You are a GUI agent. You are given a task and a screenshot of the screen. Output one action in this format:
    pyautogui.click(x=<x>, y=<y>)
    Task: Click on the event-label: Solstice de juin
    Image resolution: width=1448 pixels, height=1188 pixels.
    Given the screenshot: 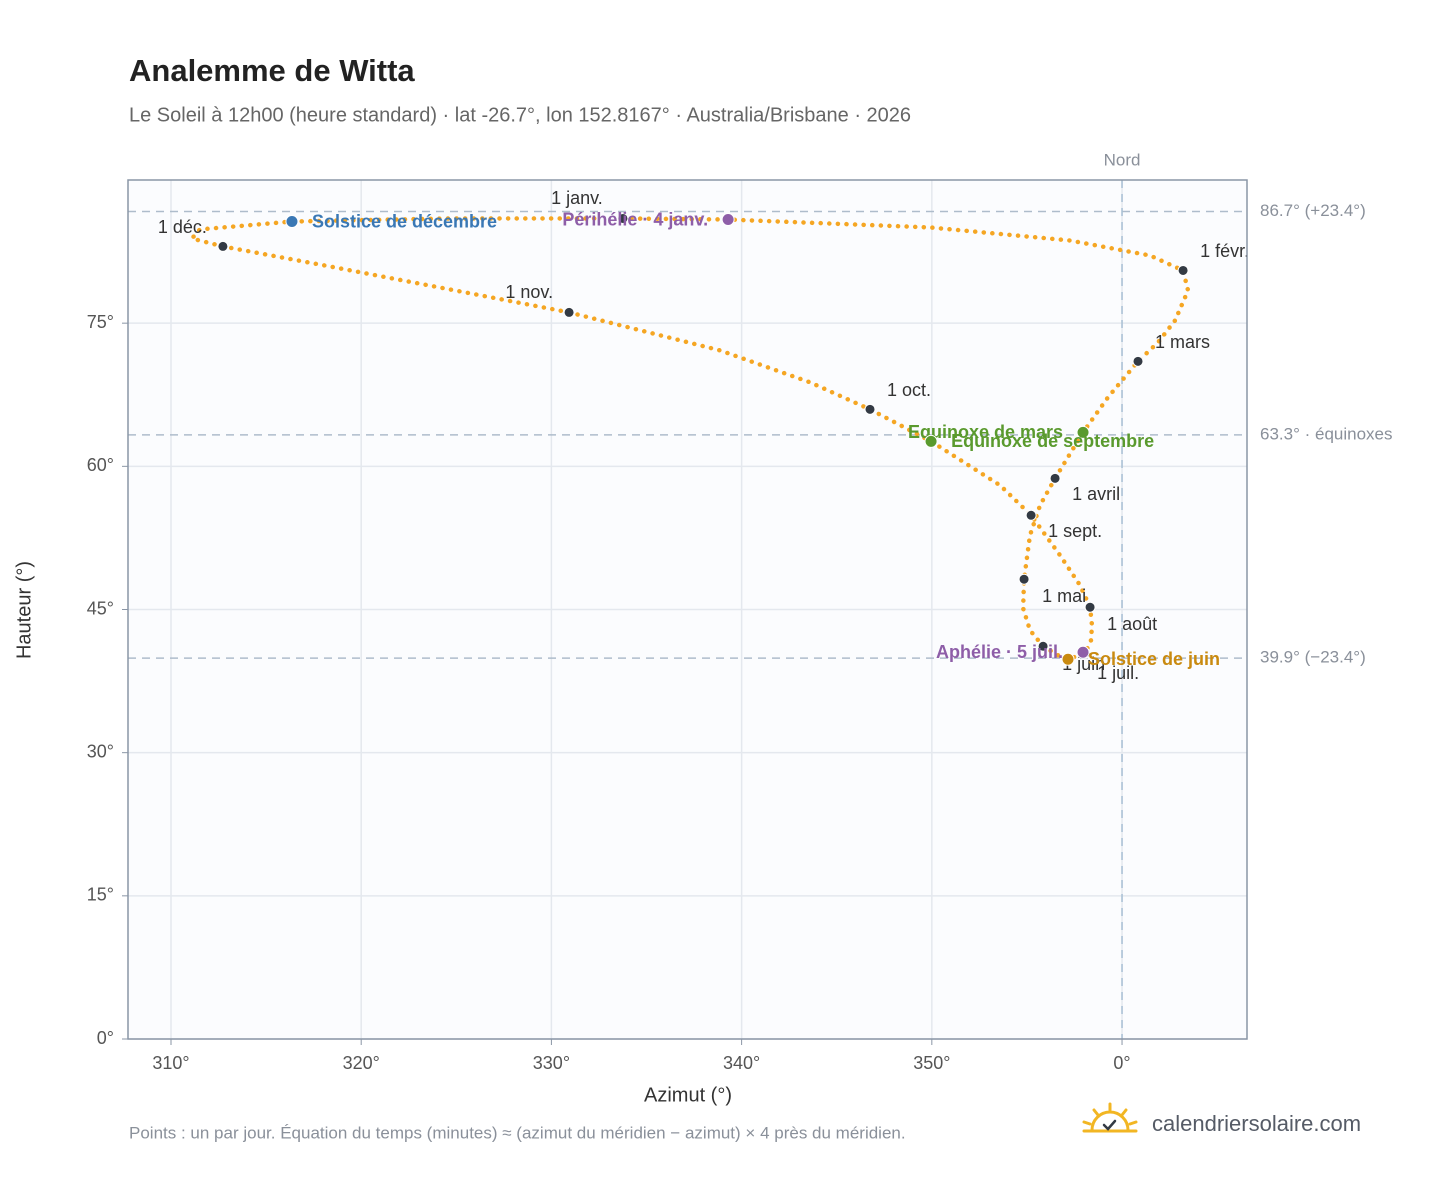 What is the action you would take?
    pyautogui.click(x=1154, y=659)
    